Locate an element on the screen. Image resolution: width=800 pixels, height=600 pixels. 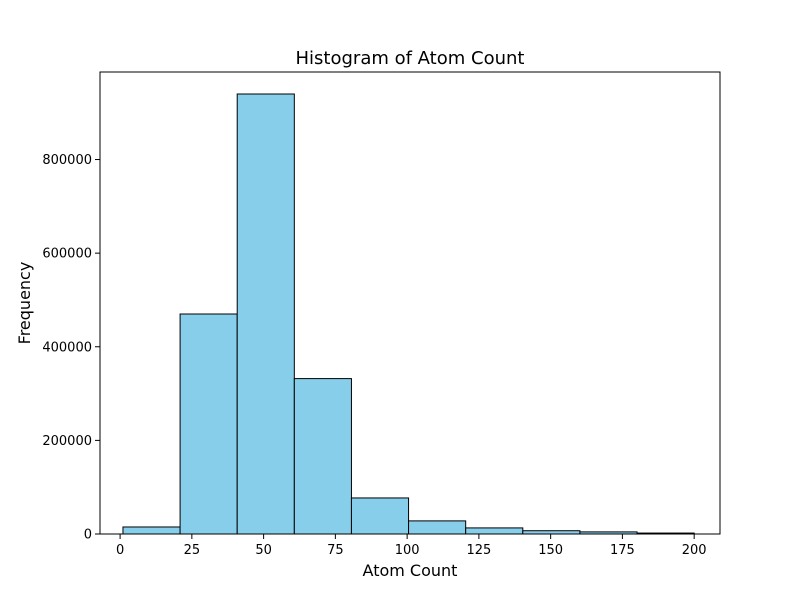
y-axis: 0 200000 400000 600000 800000 is located at coordinates (71, 348).